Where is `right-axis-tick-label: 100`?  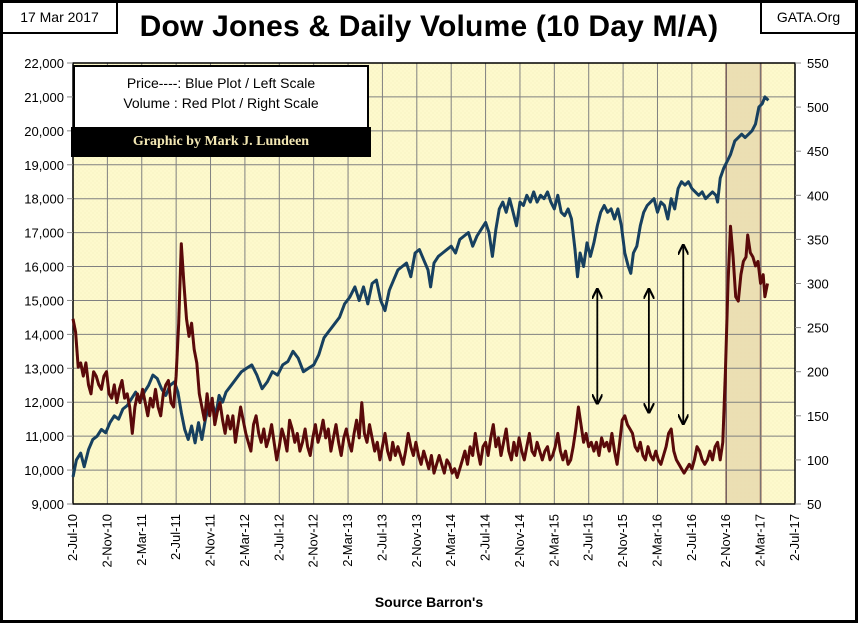 right-axis-tick-label: 100 is located at coordinates (818, 460).